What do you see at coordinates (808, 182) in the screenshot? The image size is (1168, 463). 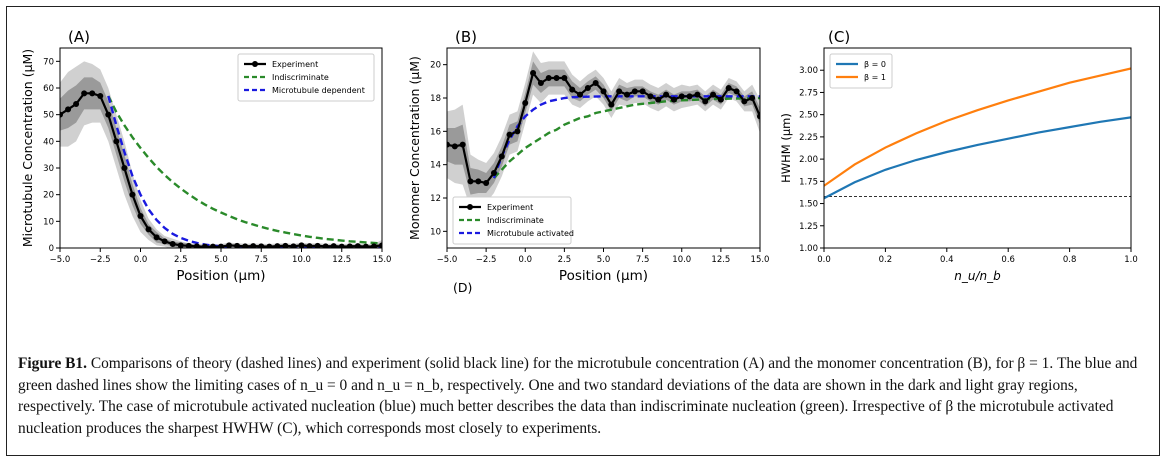 I see `y-tick-label: 1.75` at bounding box center [808, 182].